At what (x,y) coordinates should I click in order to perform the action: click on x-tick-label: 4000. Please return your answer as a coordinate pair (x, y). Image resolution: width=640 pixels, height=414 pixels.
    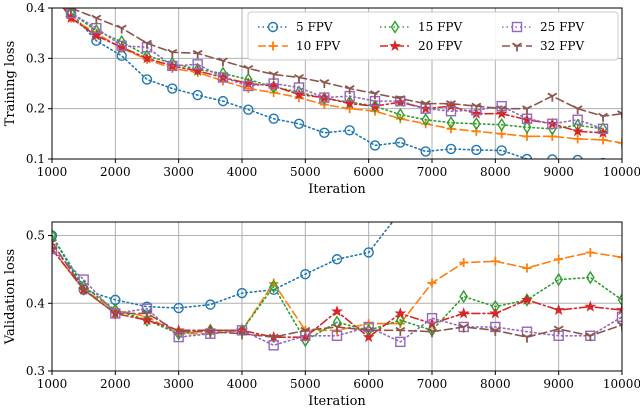
    Looking at the image, I should click on (242, 172).